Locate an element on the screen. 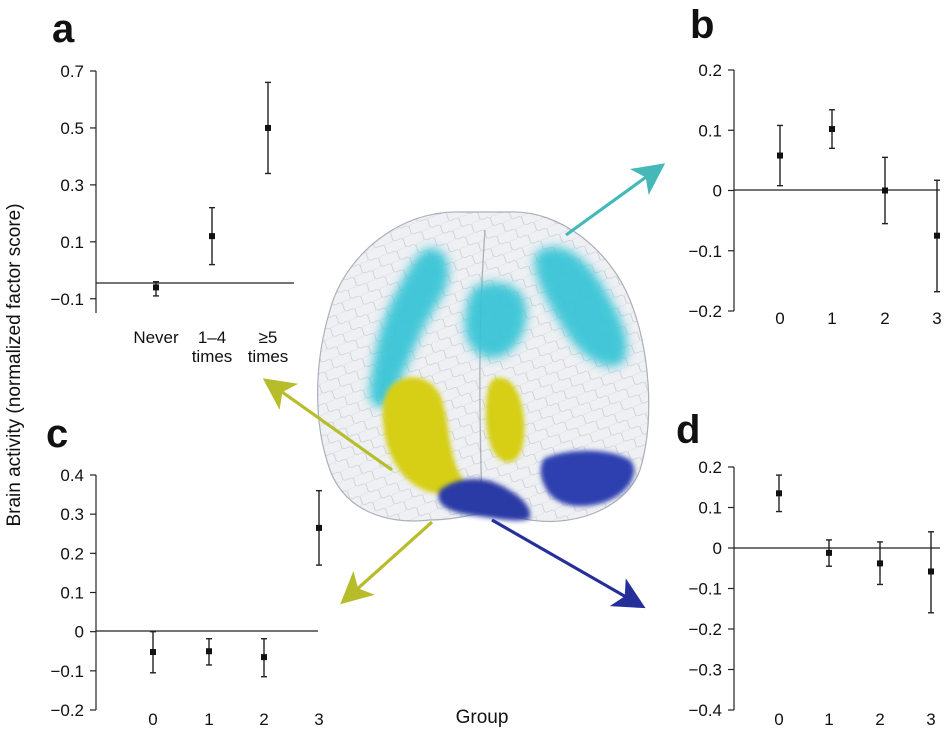 This screenshot has width=946, height=730. x-axis-title: Group is located at coordinates (482, 717).